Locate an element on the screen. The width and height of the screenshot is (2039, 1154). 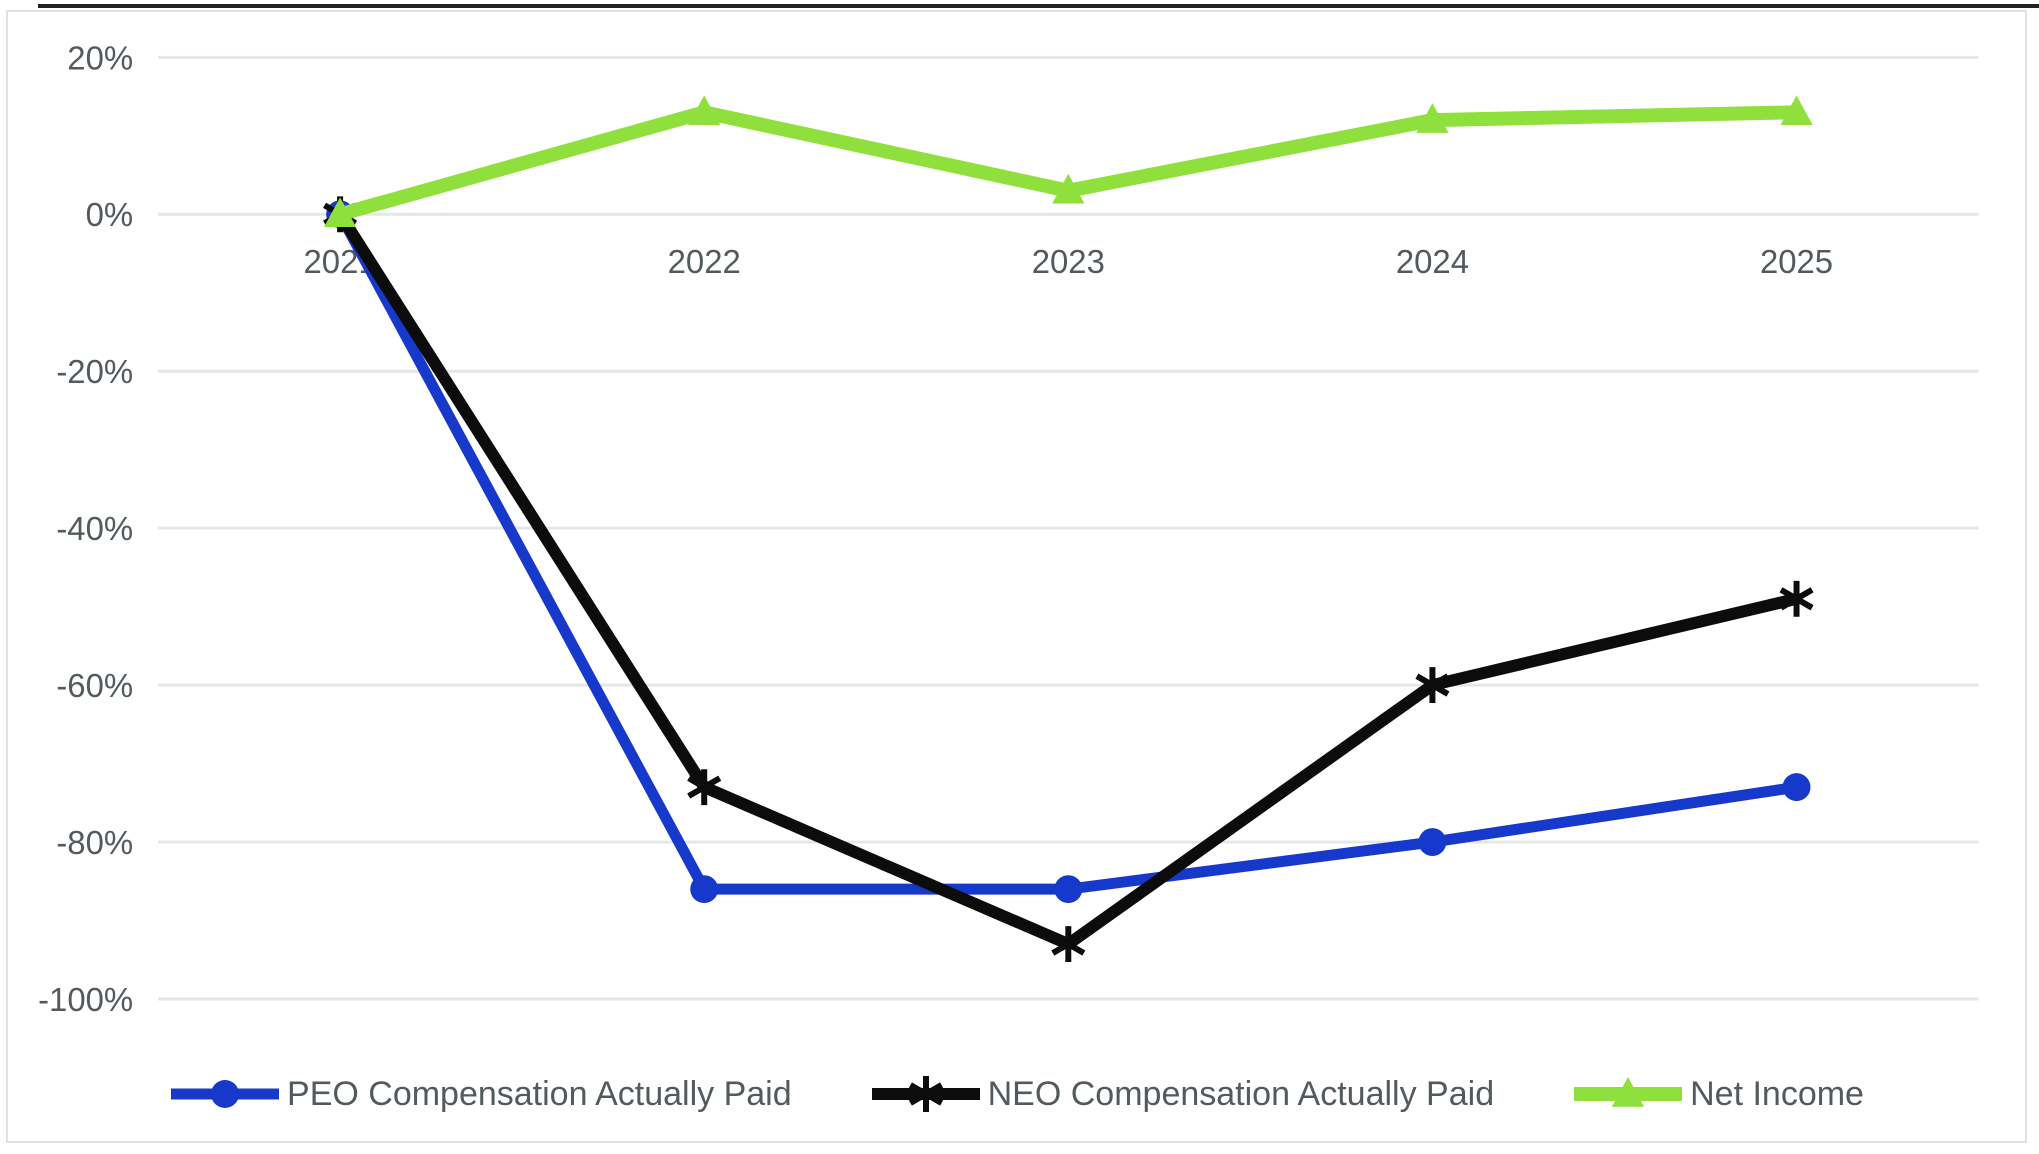
circle-legend-swatch-icon is located at coordinates (225, 1094).